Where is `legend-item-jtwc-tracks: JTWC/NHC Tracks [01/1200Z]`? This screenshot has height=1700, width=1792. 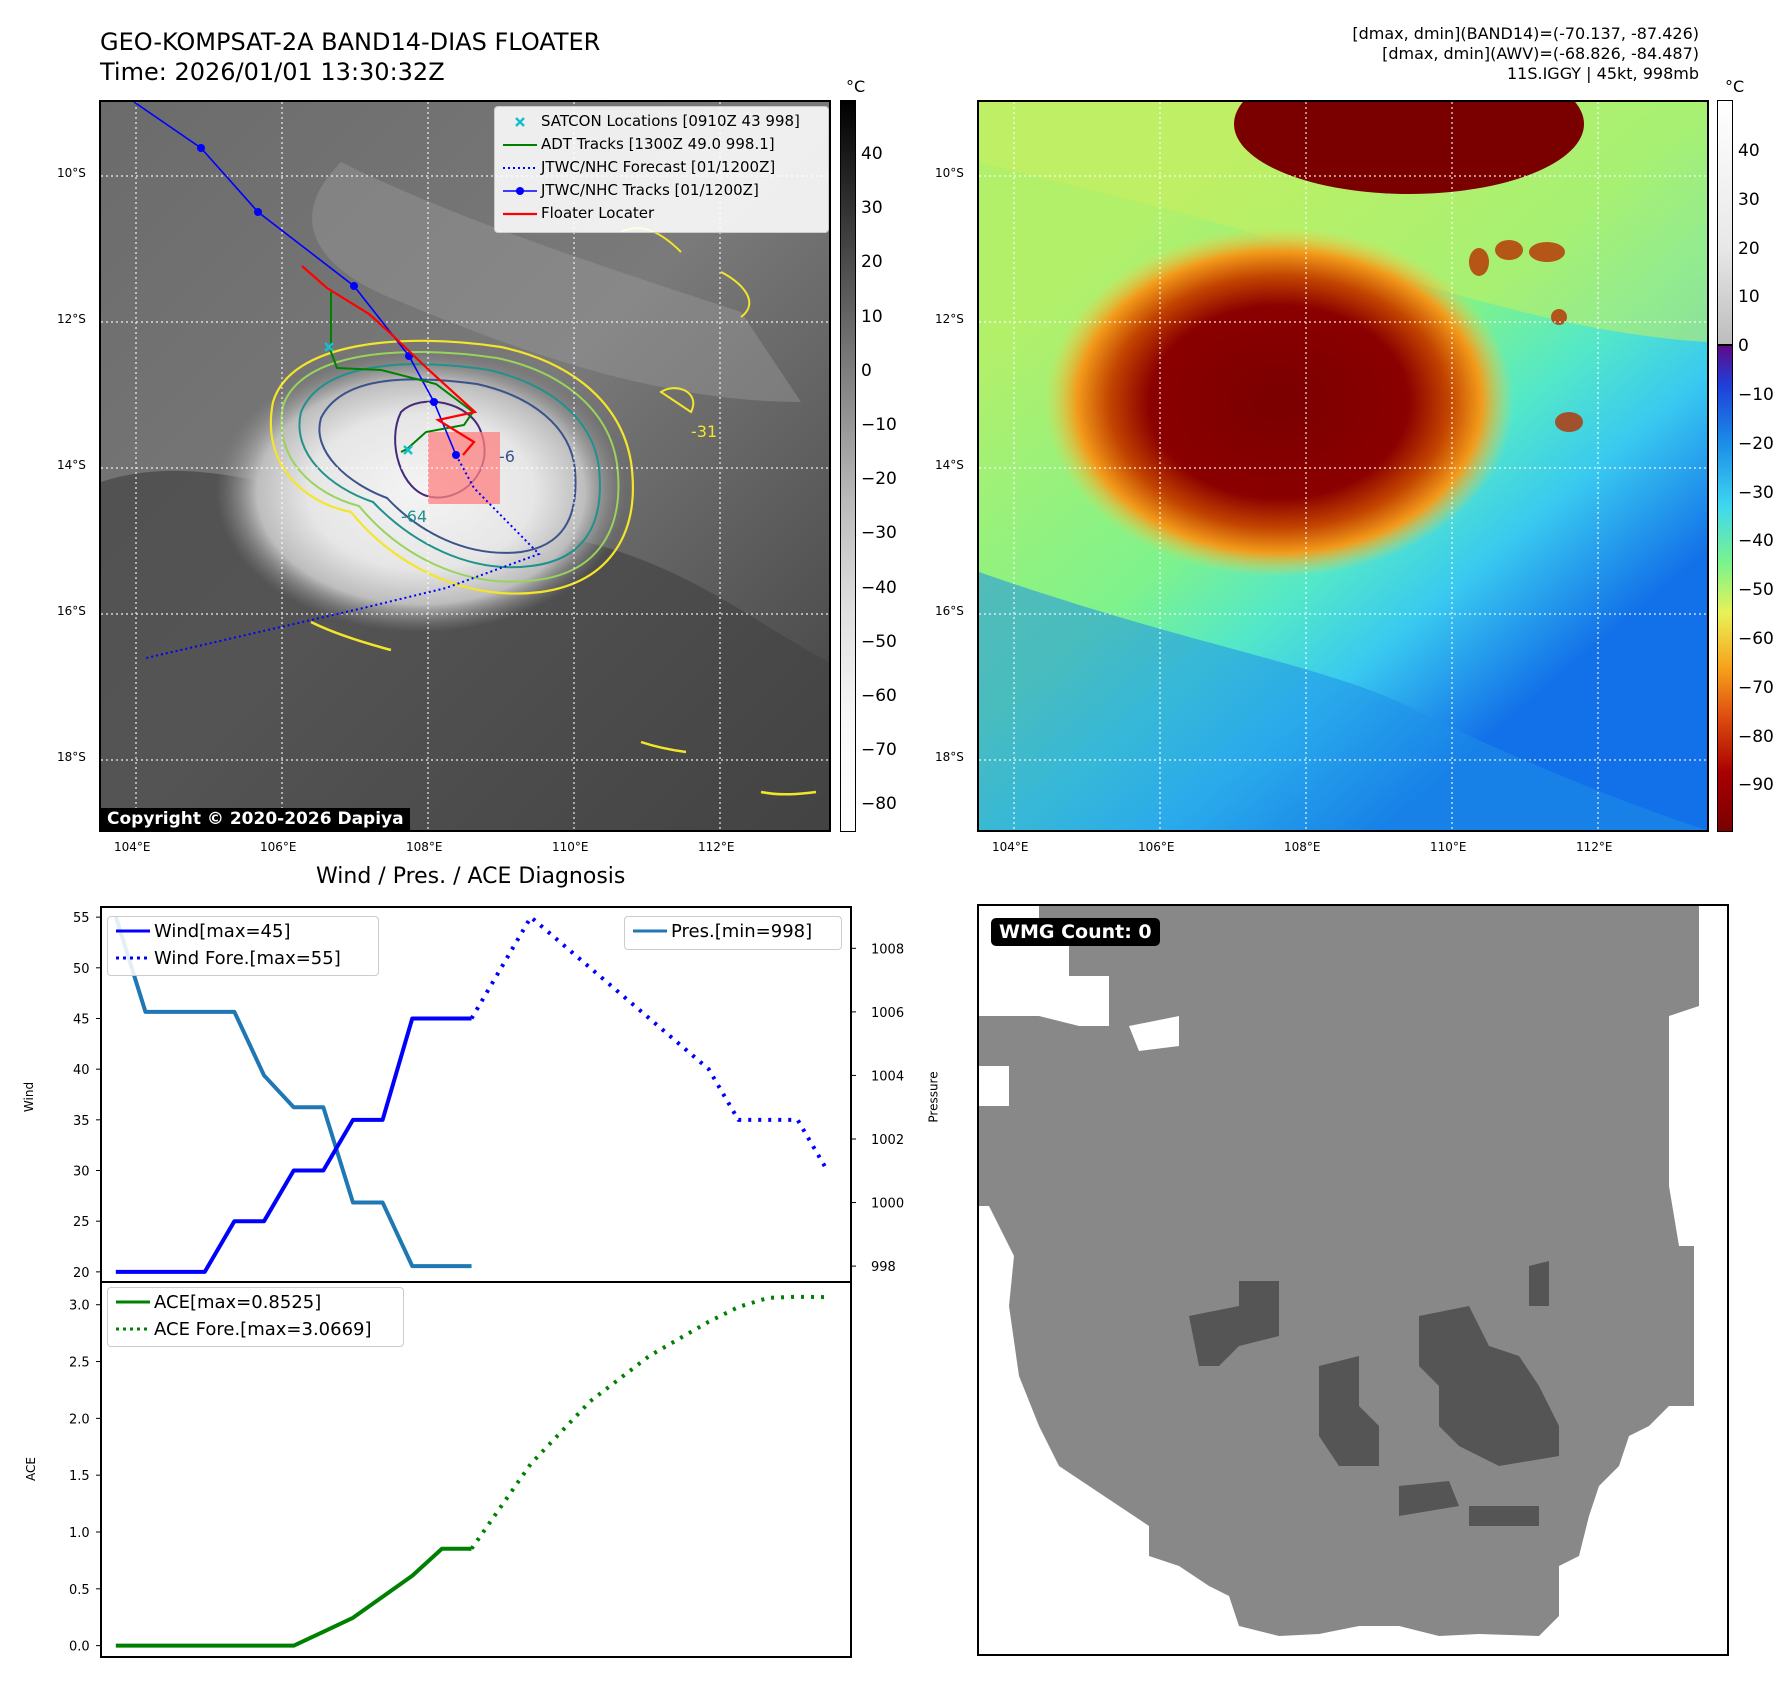 legend-item-jtwc-tracks: JTWC/NHC Tracks [01/1200Z] is located at coordinates (661, 191).